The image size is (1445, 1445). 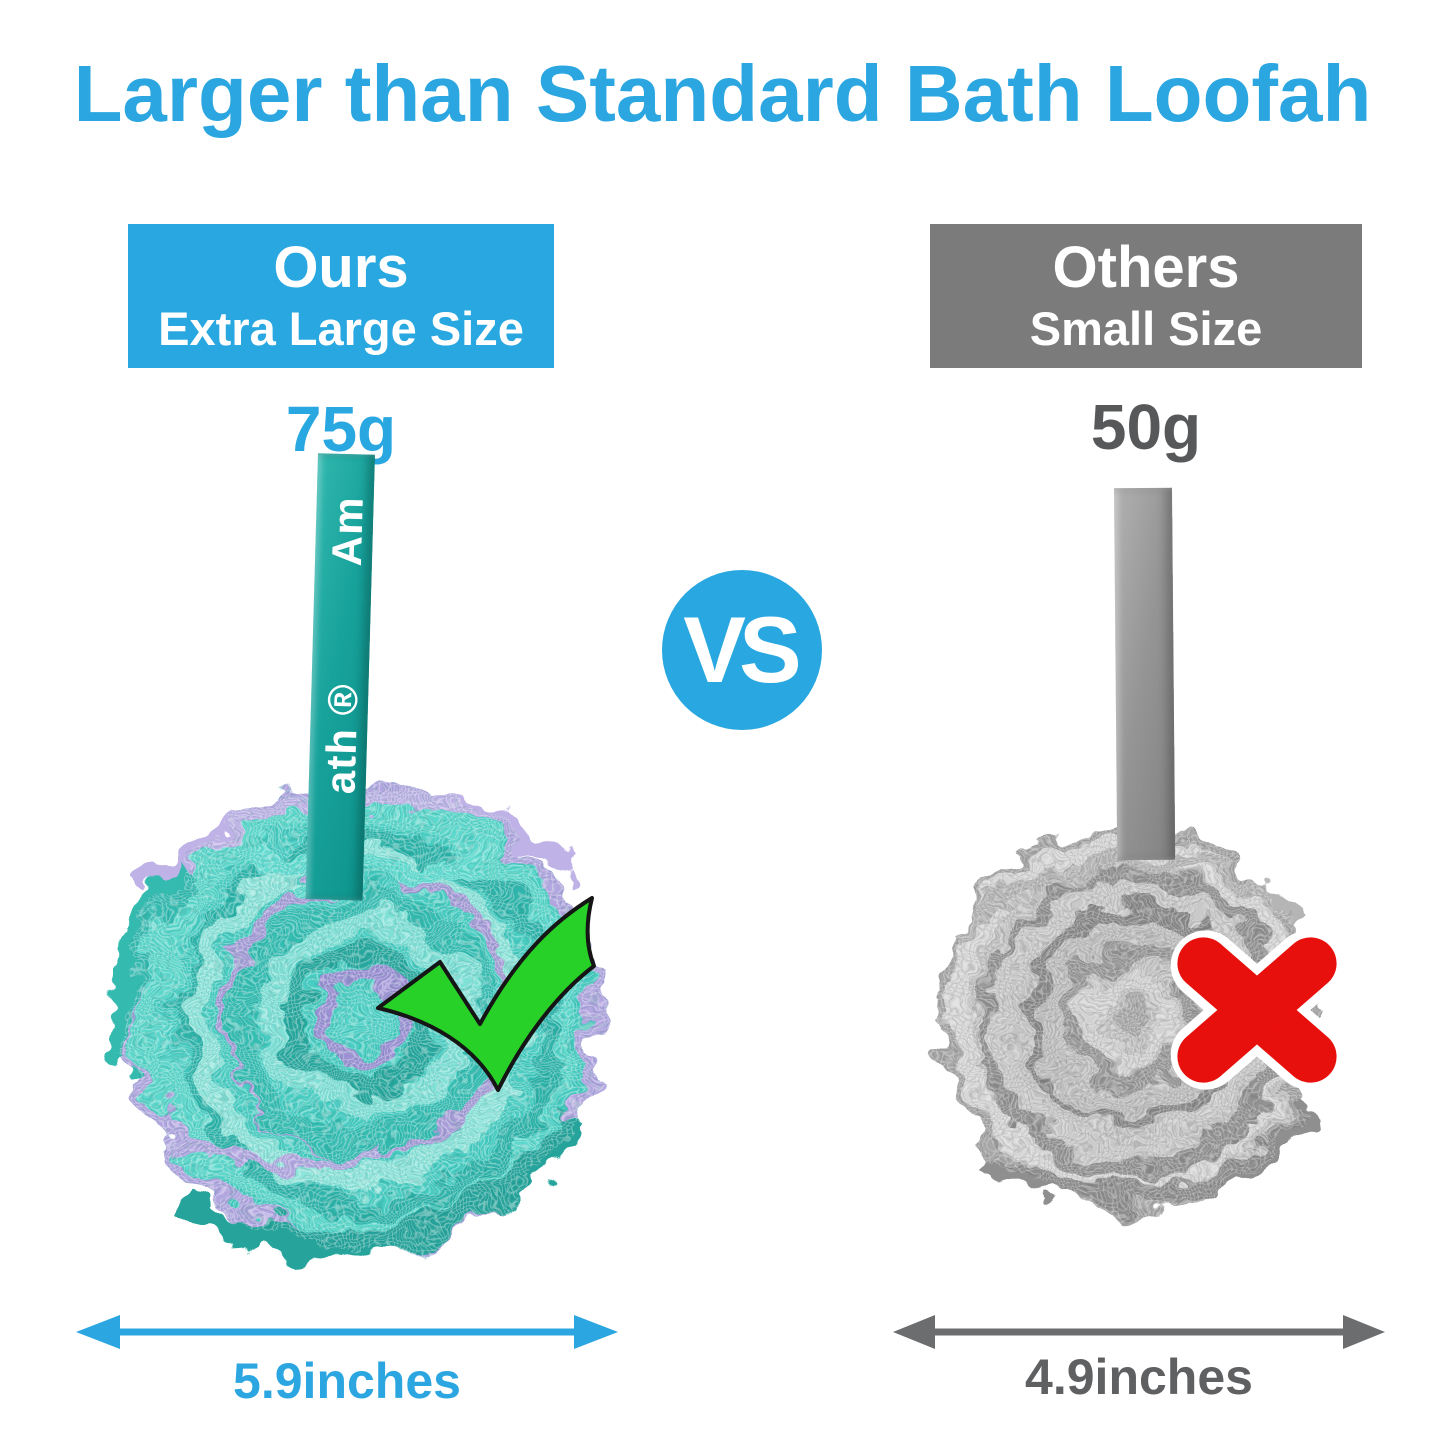 What do you see at coordinates (722, 93) in the screenshot?
I see `page-title: Larger than Standard Bath Loofah` at bounding box center [722, 93].